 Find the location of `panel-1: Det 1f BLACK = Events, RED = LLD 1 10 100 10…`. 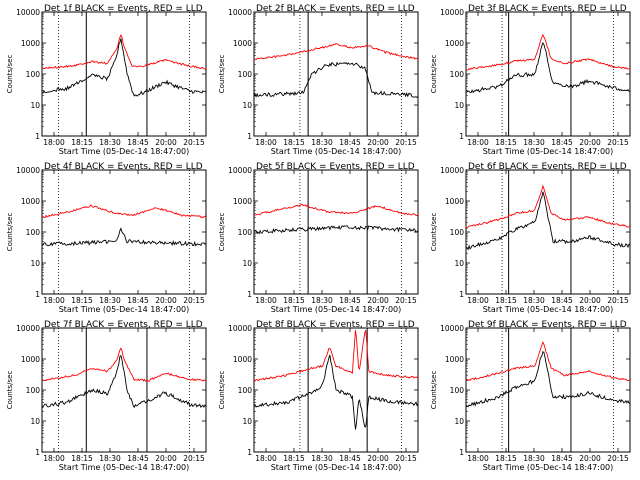

panel-1: Det 1f BLACK = Events, RED = LLD 1 10 100 10… is located at coordinates (106, 80).